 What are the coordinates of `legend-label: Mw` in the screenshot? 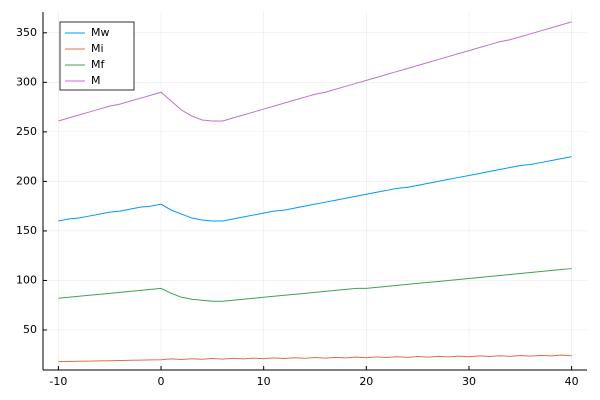 It's located at (100, 32).